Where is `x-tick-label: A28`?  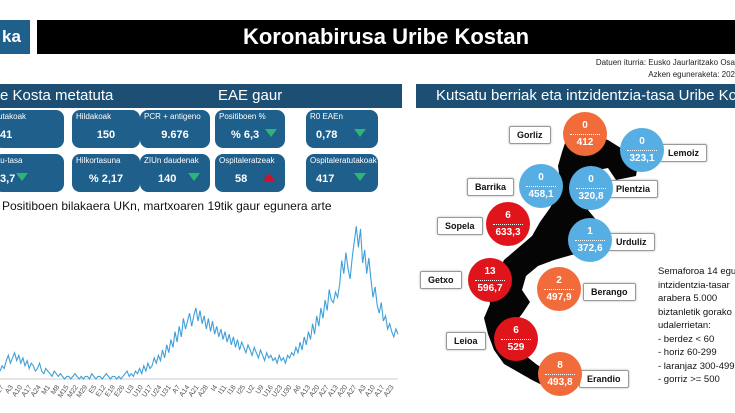
x-tick-label: A28 is located at coordinates (203, 391).